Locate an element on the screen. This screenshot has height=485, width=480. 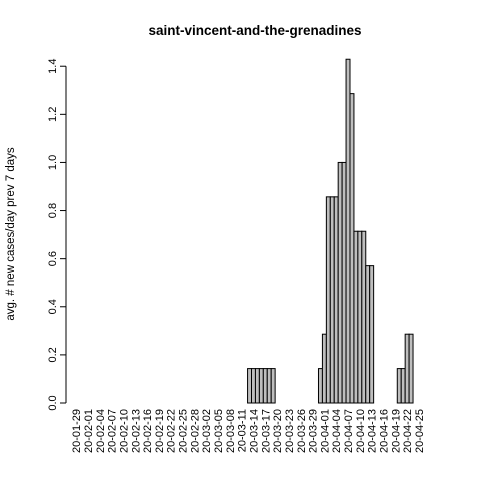
y-axis-label: avg. # new cases/day prev 7 days is located at coordinates (11, 233).